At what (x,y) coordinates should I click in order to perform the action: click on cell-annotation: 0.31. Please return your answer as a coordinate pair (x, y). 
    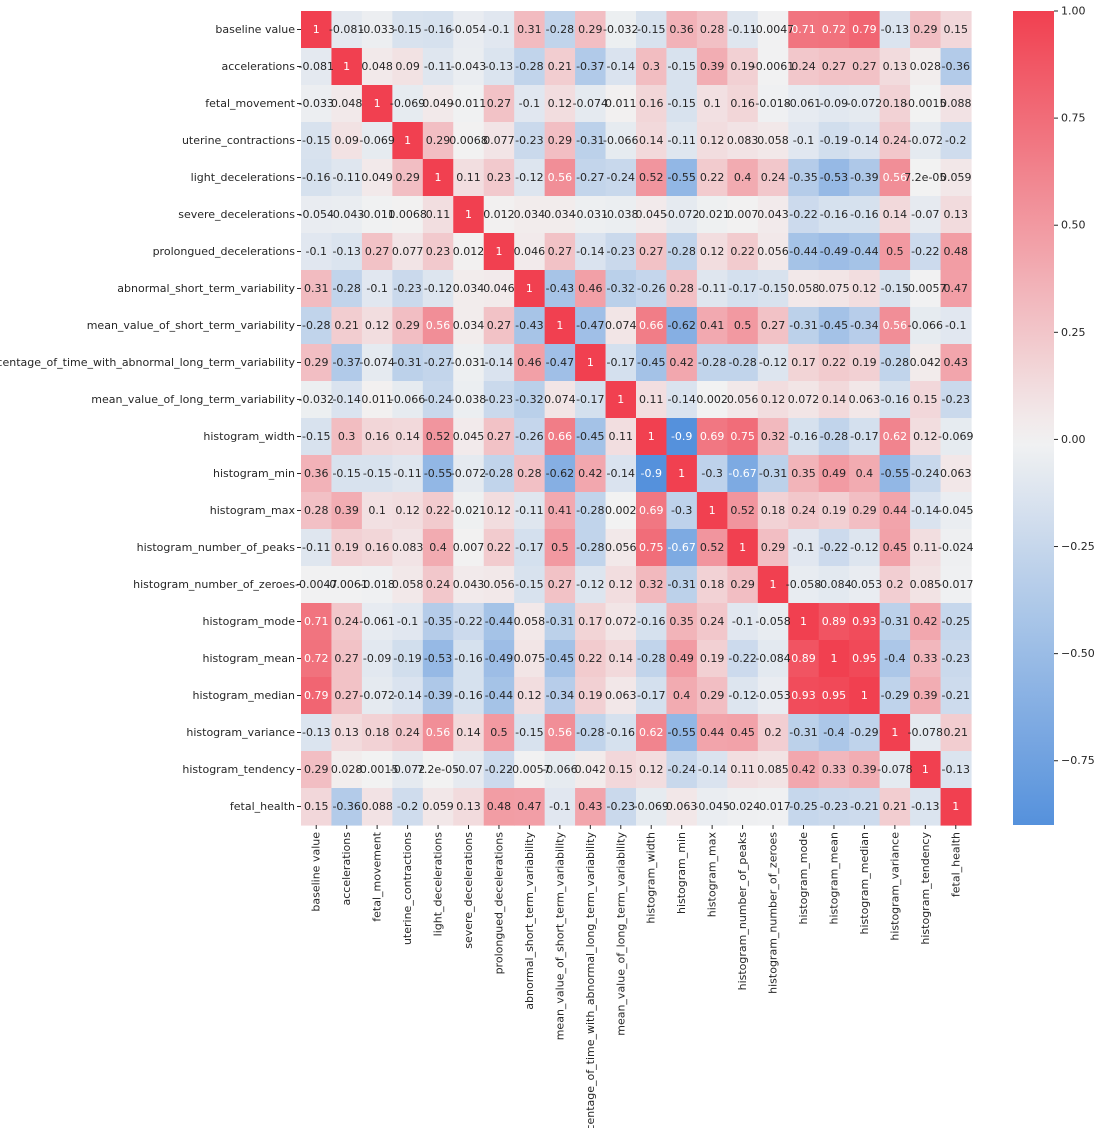
    Looking at the image, I should click on (316, 288).